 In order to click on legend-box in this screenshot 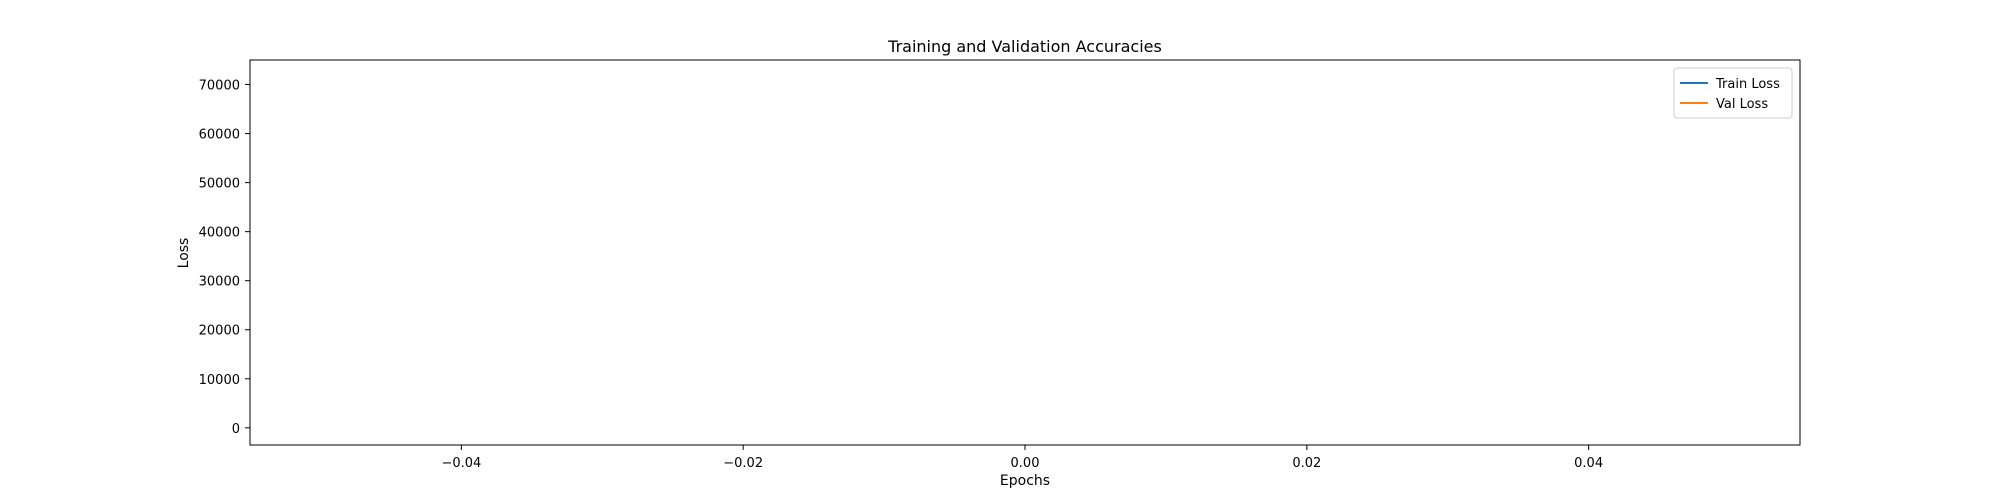, I will do `click(1733, 93)`.